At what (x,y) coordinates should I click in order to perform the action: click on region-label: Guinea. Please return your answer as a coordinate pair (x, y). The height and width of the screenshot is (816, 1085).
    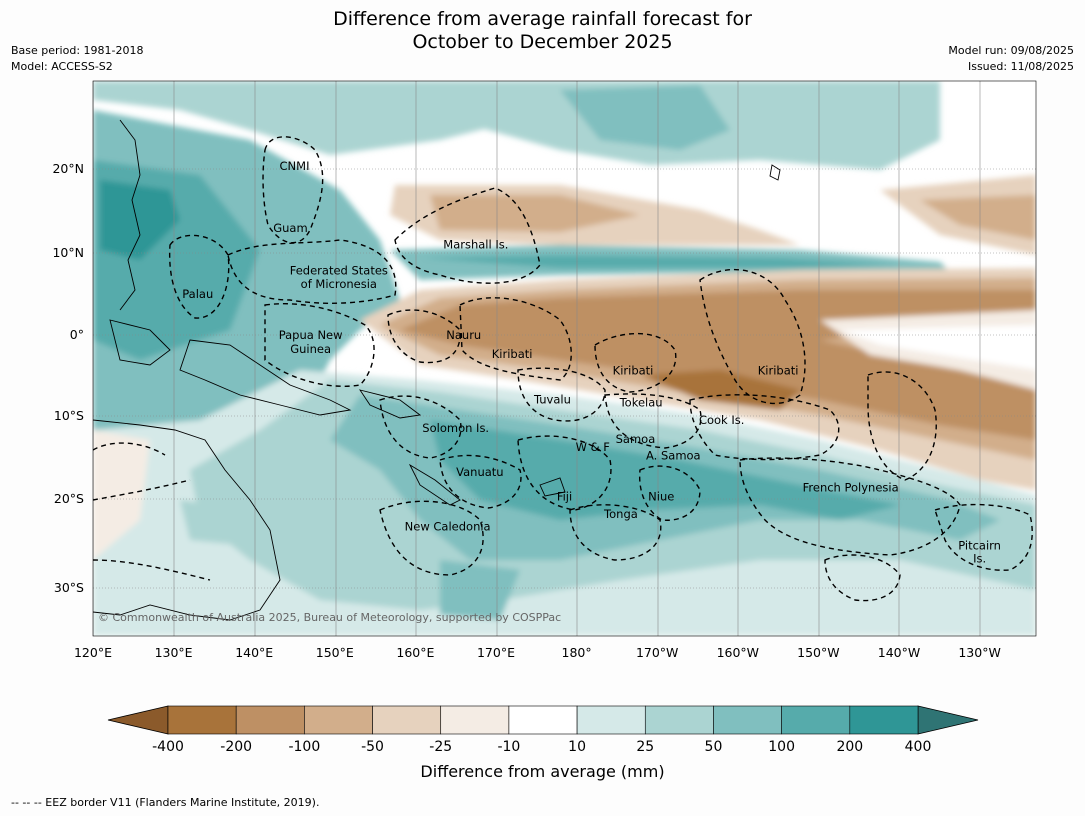
    Looking at the image, I should click on (310, 349).